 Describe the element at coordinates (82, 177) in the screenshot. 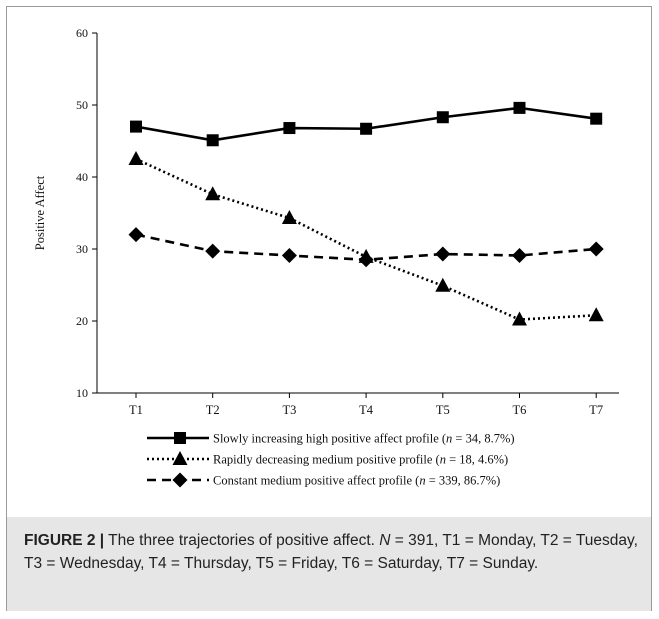

I see `y-tick-label: 40` at that location.